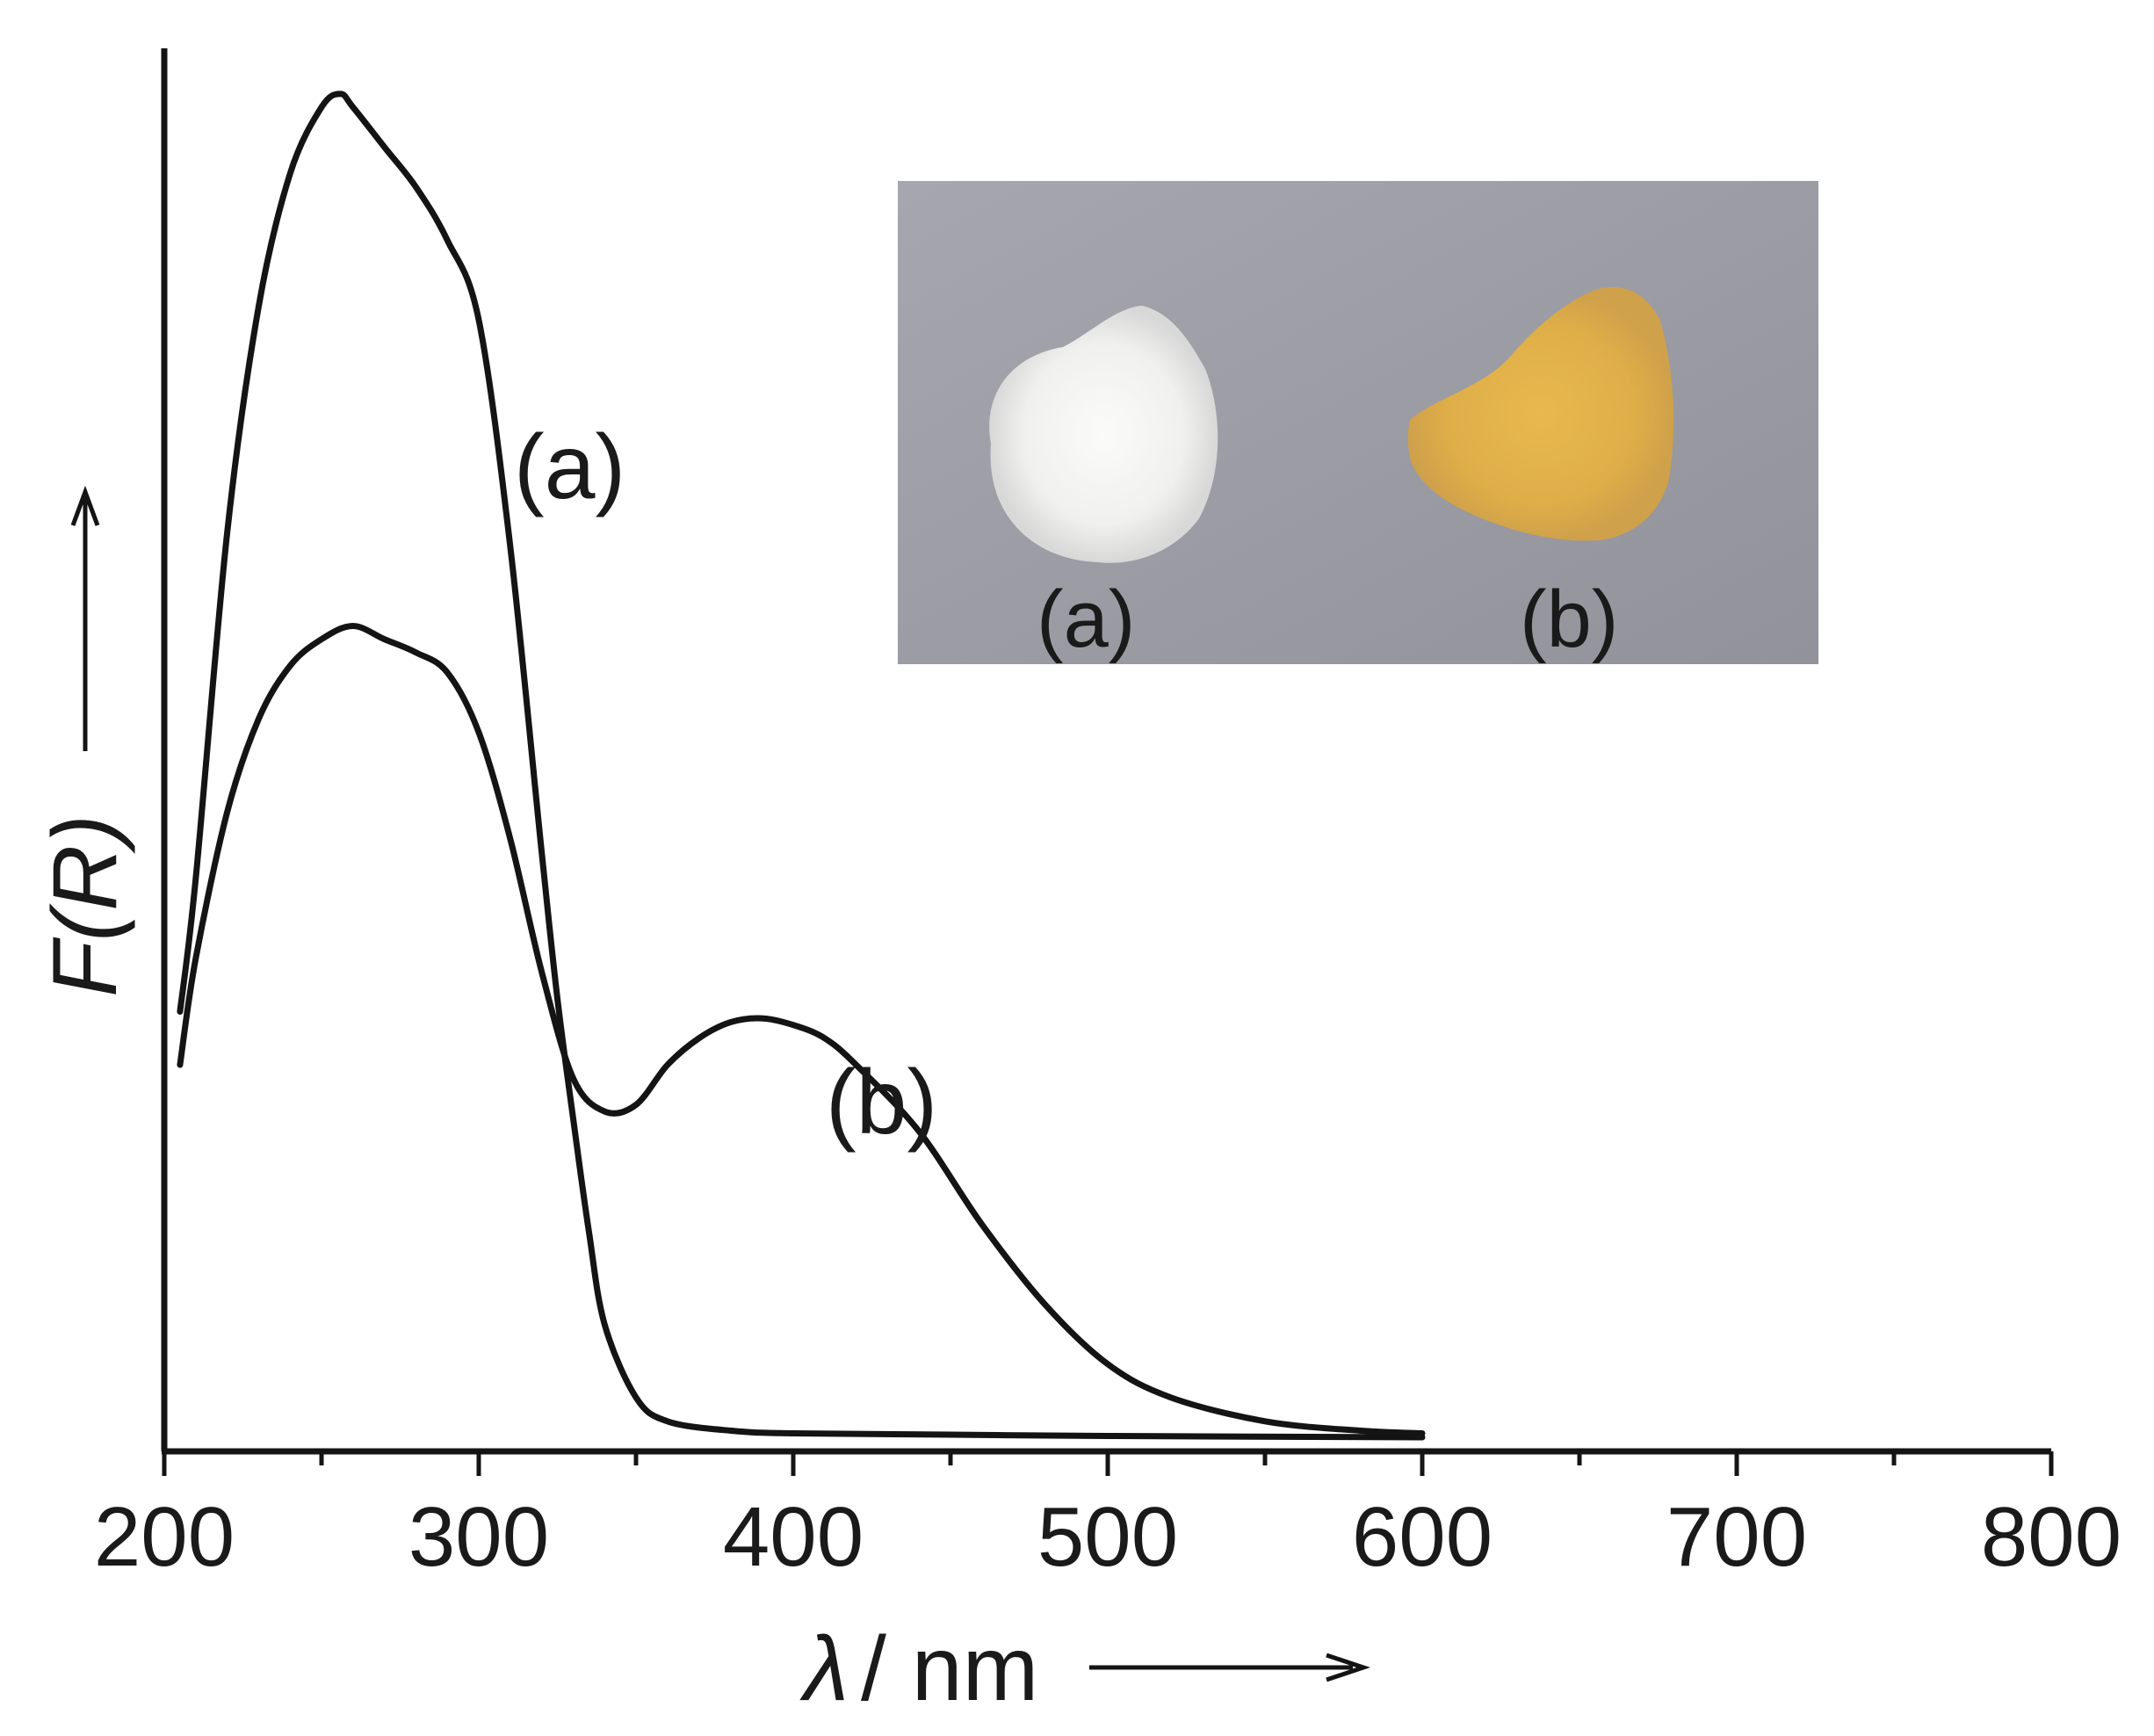 The width and height of the screenshot is (2154, 1736). What do you see at coordinates (793, 1537) in the screenshot?
I see `x-tick-label: 400` at bounding box center [793, 1537].